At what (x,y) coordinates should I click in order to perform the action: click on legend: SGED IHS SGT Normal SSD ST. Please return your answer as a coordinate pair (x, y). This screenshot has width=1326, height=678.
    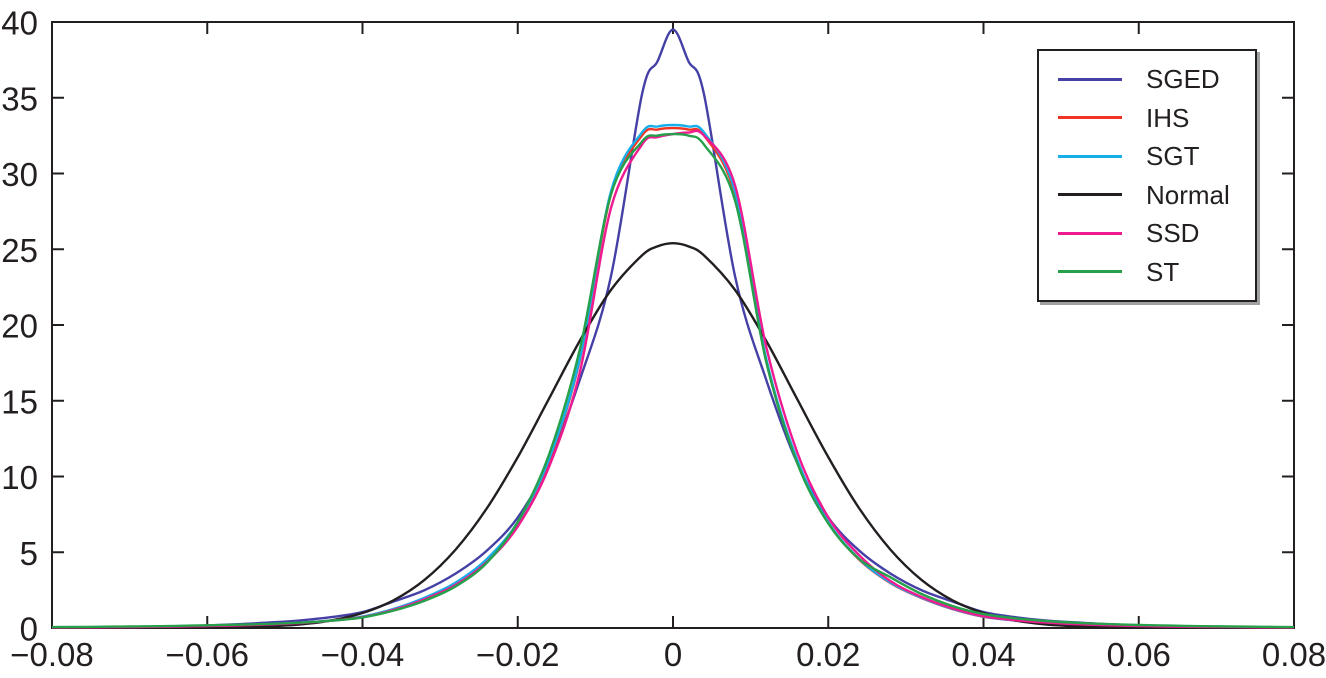
    Looking at the image, I should click on (1147, 175).